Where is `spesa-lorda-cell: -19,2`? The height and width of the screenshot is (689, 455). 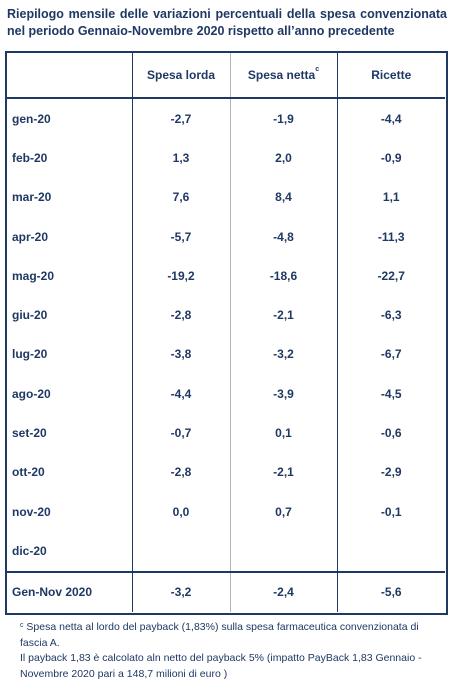
spesa-lorda-cell: -19,2 is located at coordinates (181, 276).